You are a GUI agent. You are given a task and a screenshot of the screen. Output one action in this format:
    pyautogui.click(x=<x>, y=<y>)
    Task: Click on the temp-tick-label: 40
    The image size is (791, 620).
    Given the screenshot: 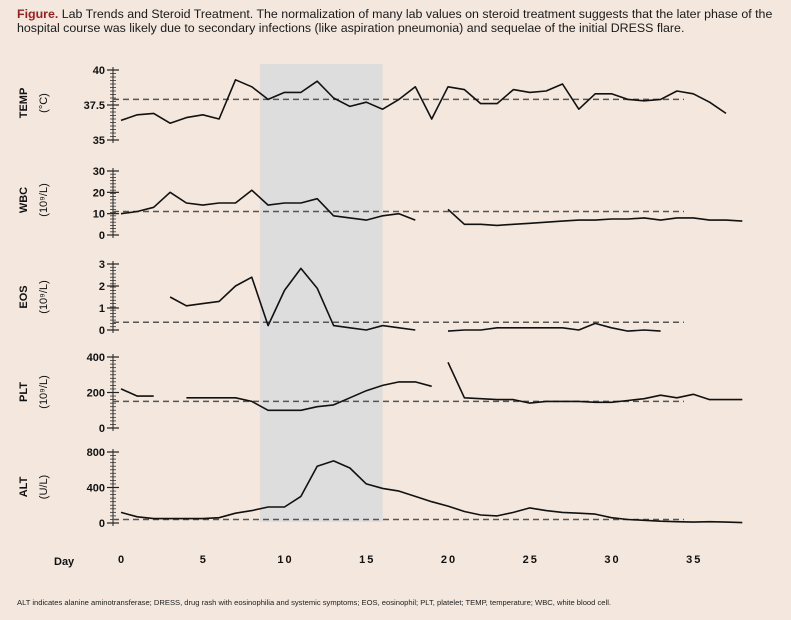 What is the action you would take?
    pyautogui.click(x=99, y=71)
    